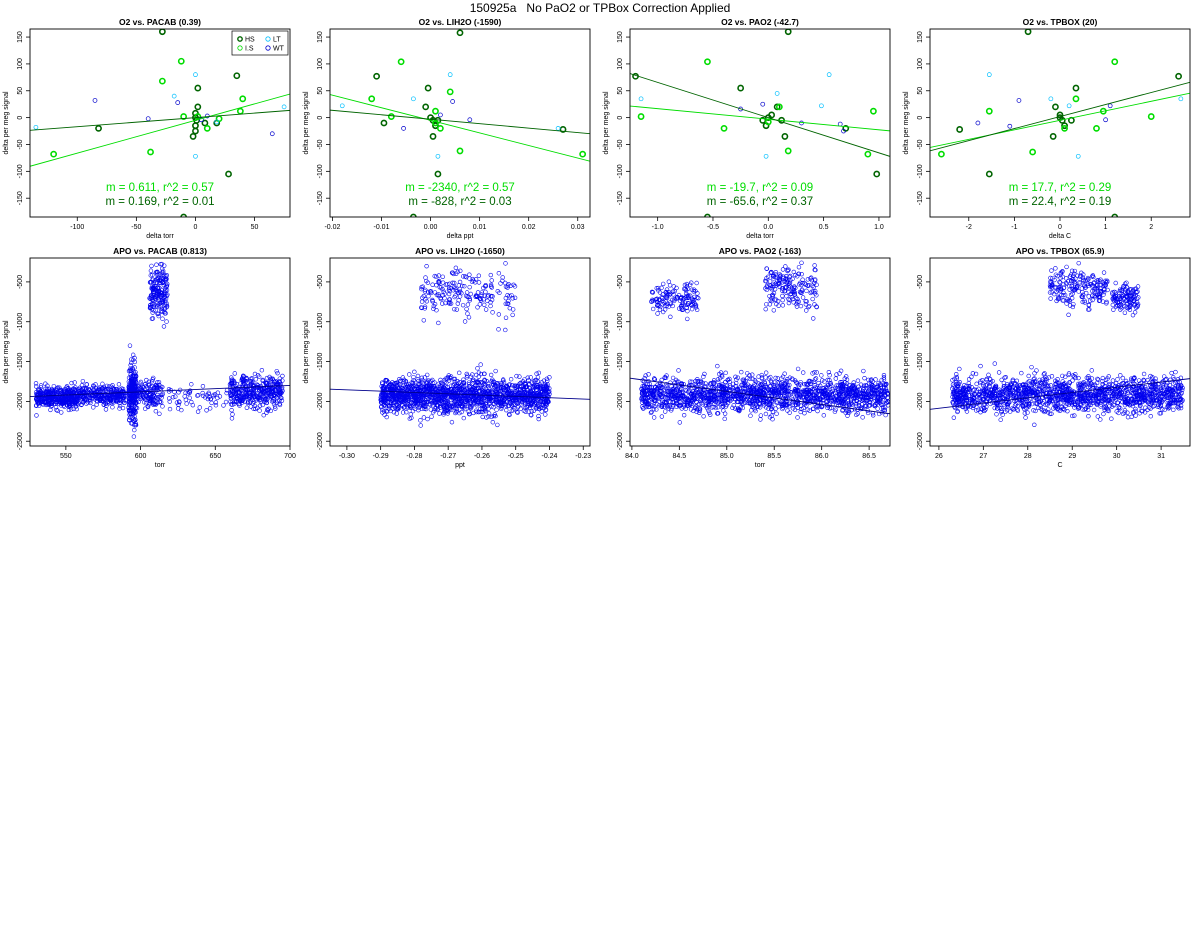 The width and height of the screenshot is (1200, 950). Describe the element at coordinates (440, 115) in the screenshot. I see `data-point-wt` at that location.